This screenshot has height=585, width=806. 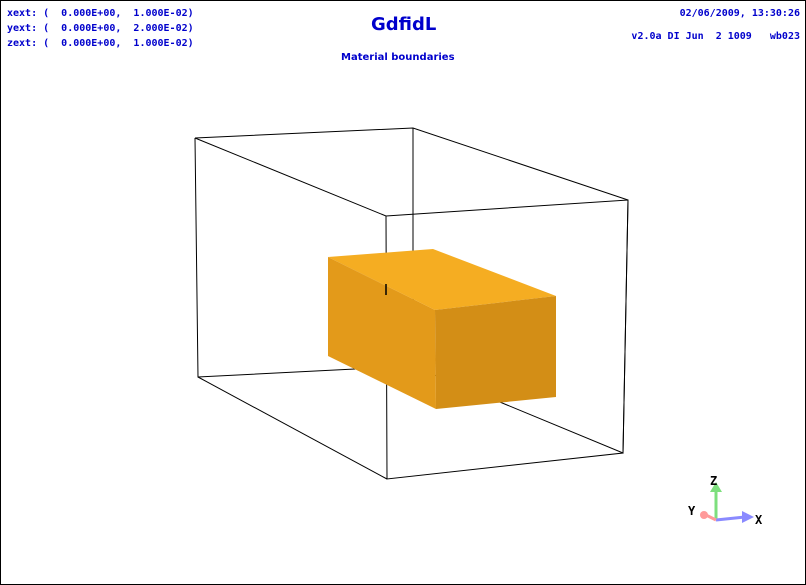 What do you see at coordinates (715, 36) in the screenshot?
I see `version-readout: v2.0a DI Jun 2 1009 wb023` at bounding box center [715, 36].